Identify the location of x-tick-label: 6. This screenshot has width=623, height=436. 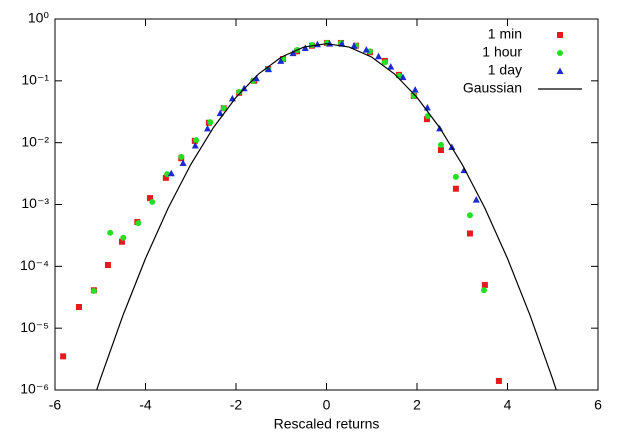
(598, 405).